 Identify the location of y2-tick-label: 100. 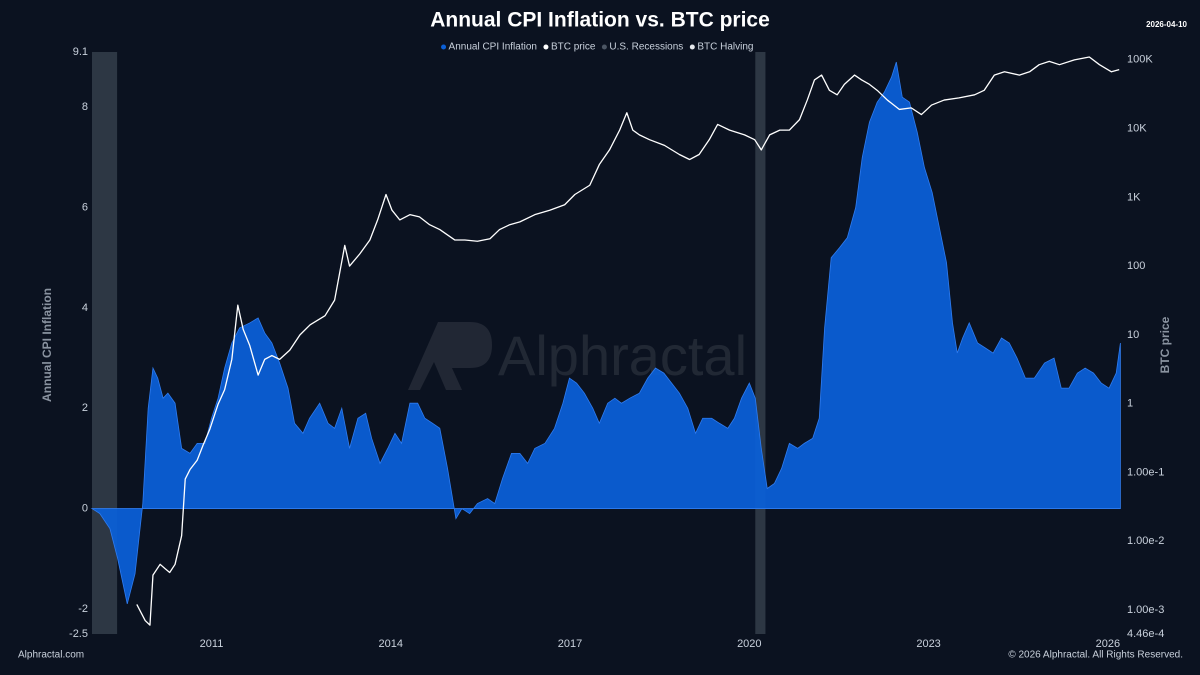
(1136, 266).